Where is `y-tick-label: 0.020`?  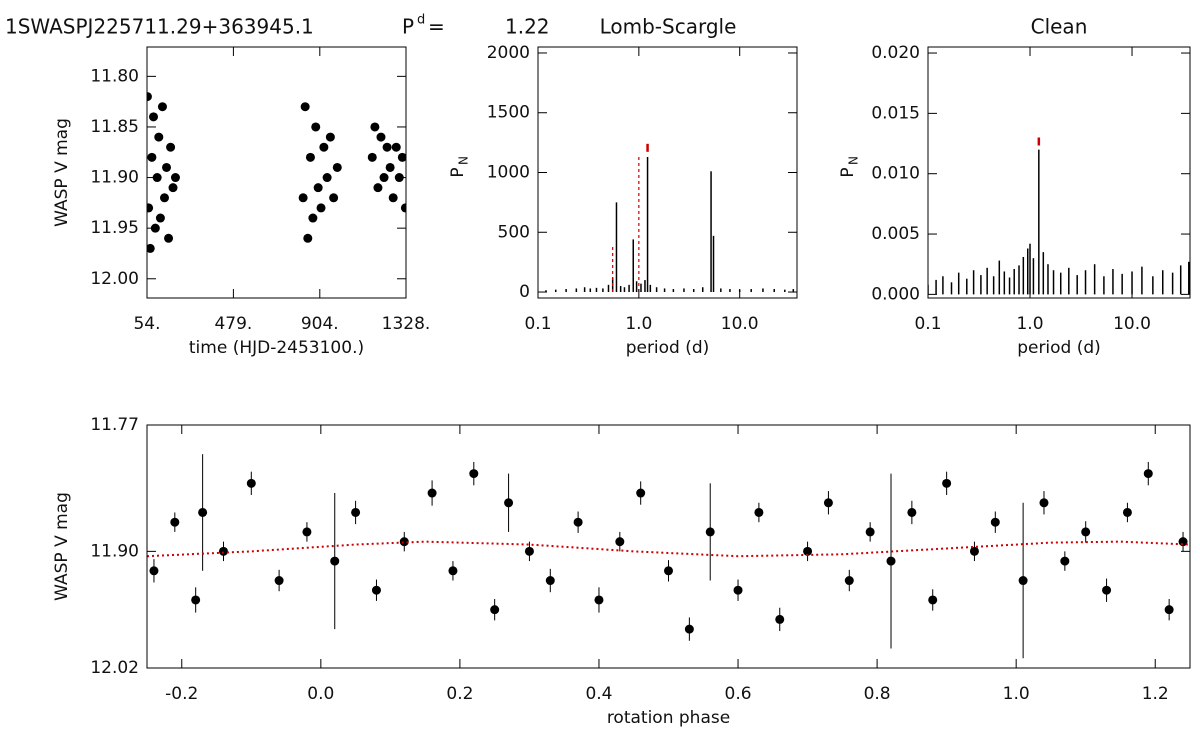
y-tick-label: 0.020 is located at coordinates (895, 53).